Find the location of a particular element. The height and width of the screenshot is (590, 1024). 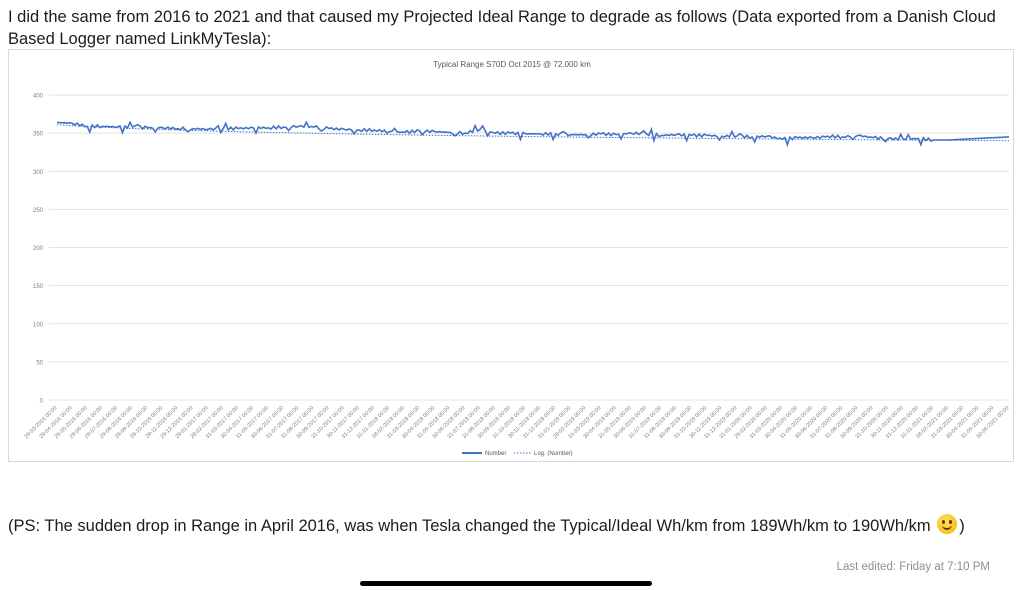

legend-label-number: Number is located at coordinates (495, 454).